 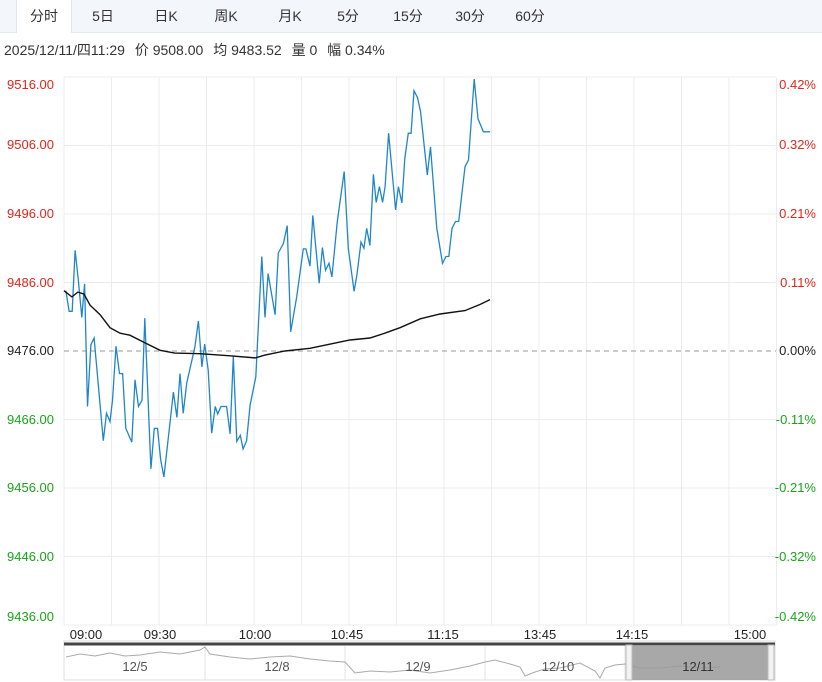 What do you see at coordinates (30, 213) in the screenshot?
I see `y-tick-left: 9496.00` at bounding box center [30, 213].